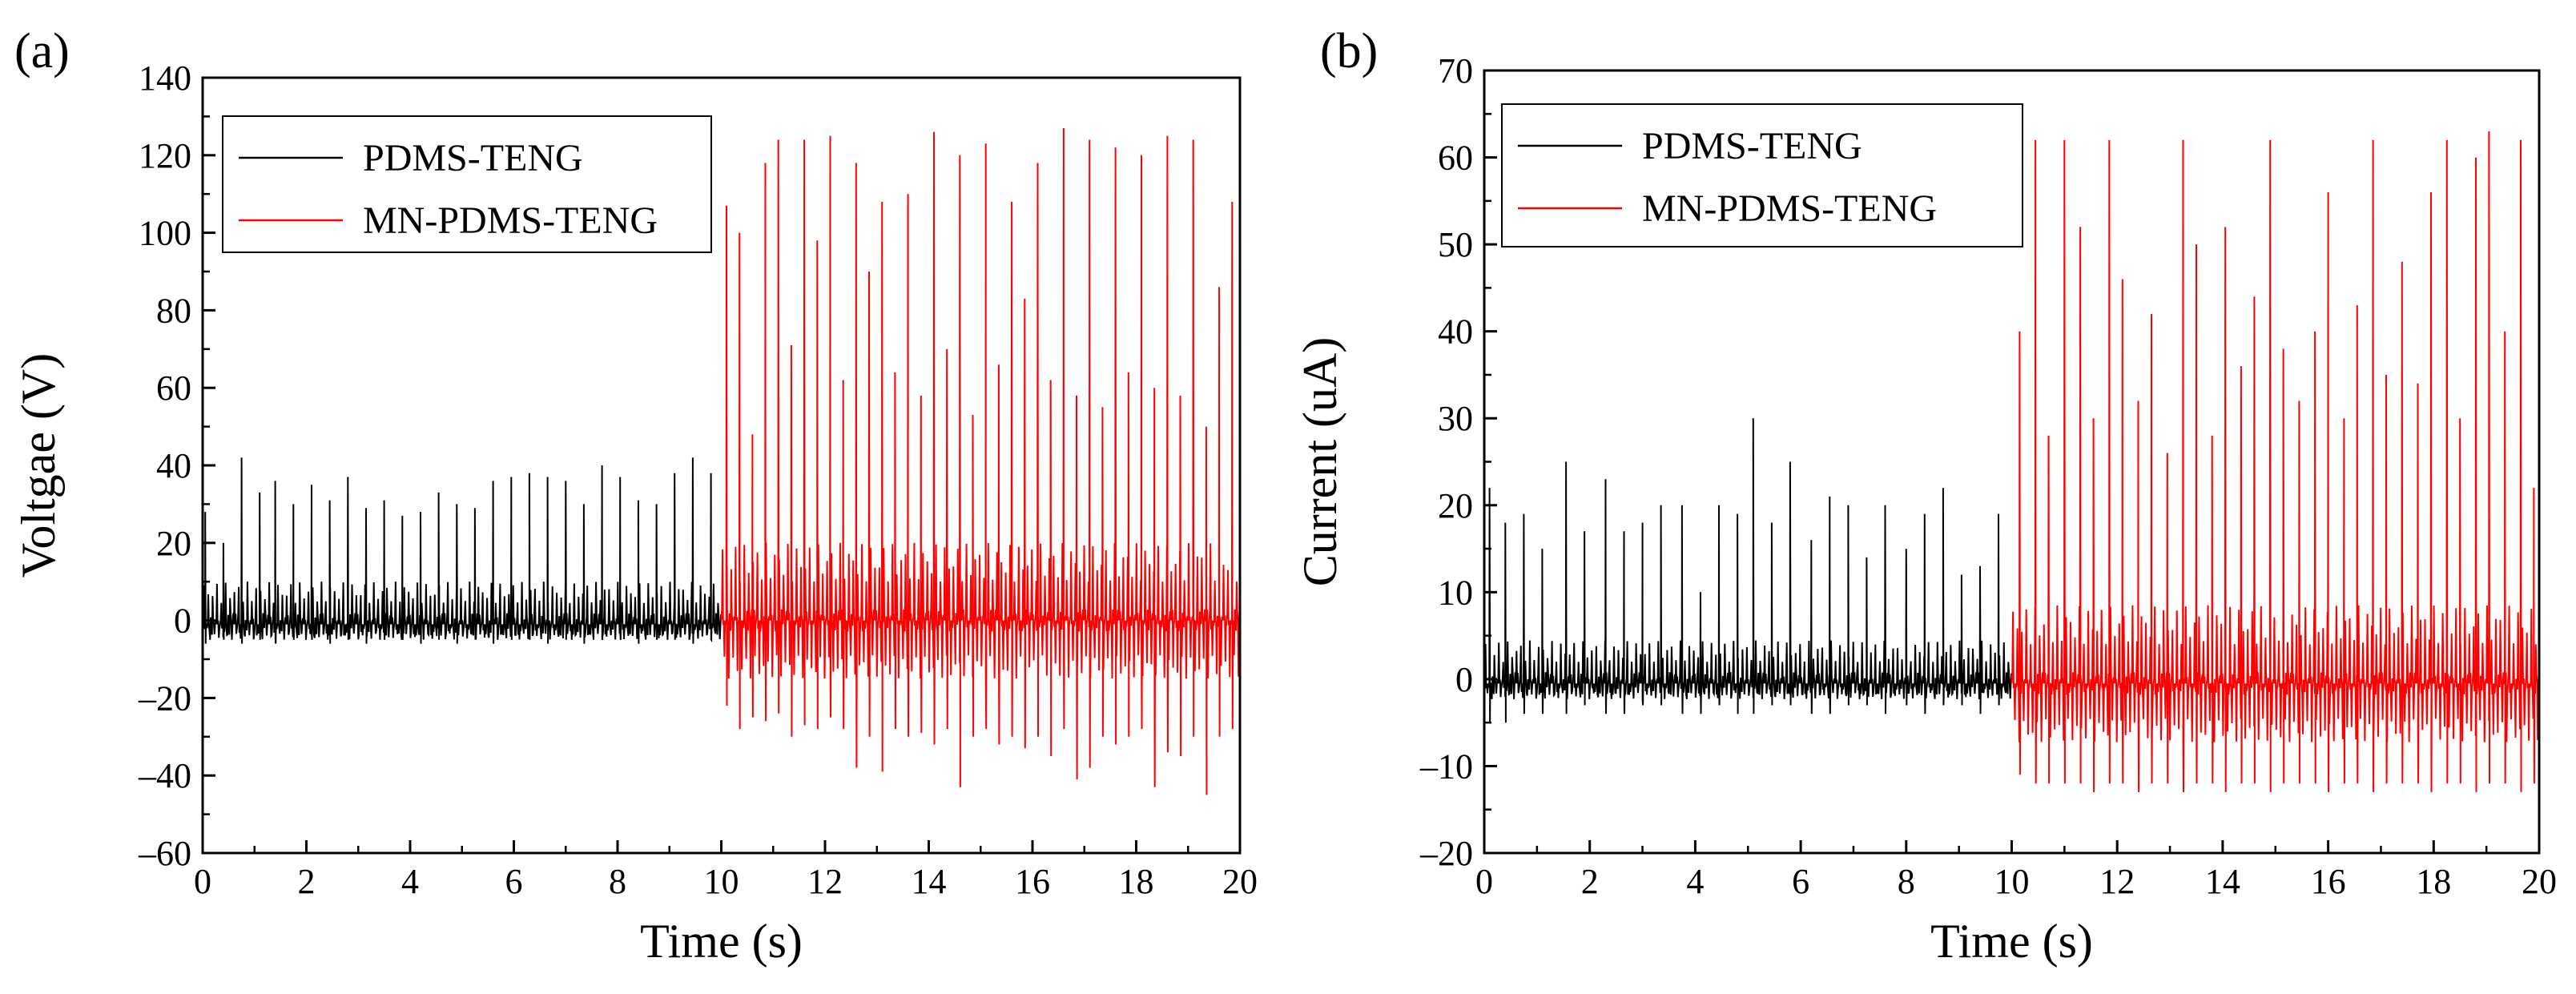 The height and width of the screenshot is (994, 2576). What do you see at coordinates (1455, 244) in the screenshot?
I see `y-tick-label: 50` at bounding box center [1455, 244].